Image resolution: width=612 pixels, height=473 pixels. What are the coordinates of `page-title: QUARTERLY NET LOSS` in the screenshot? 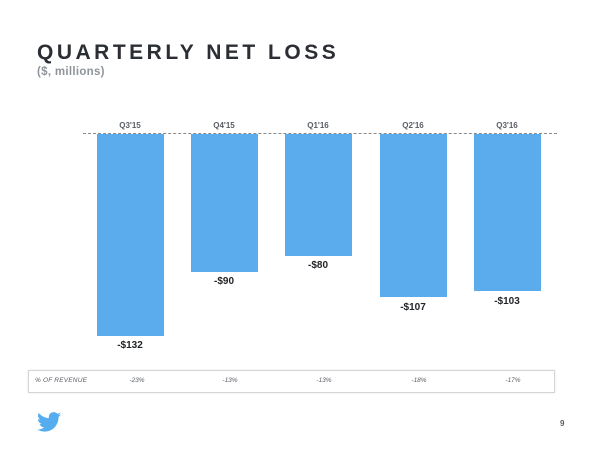 It's located at (188, 52).